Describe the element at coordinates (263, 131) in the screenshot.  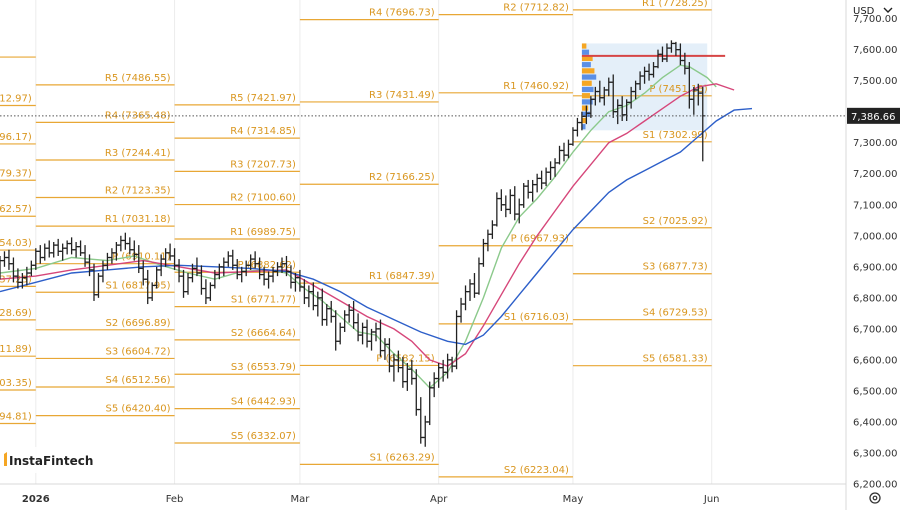
I see `pivot-label: R4 (7314.85)` at that location.